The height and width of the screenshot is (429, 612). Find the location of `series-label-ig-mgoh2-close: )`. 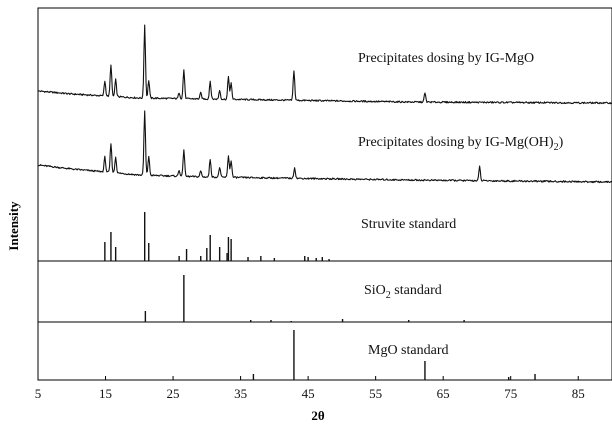

series-label-ig-mgoh2-close: ) is located at coordinates (561, 142).